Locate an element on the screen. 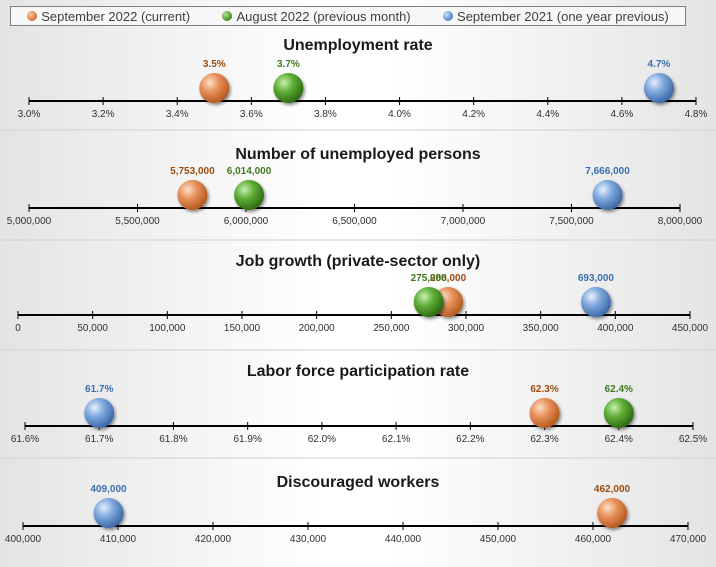 The width and height of the screenshot is (716, 567). tick-label: 3.2% is located at coordinates (103, 114).